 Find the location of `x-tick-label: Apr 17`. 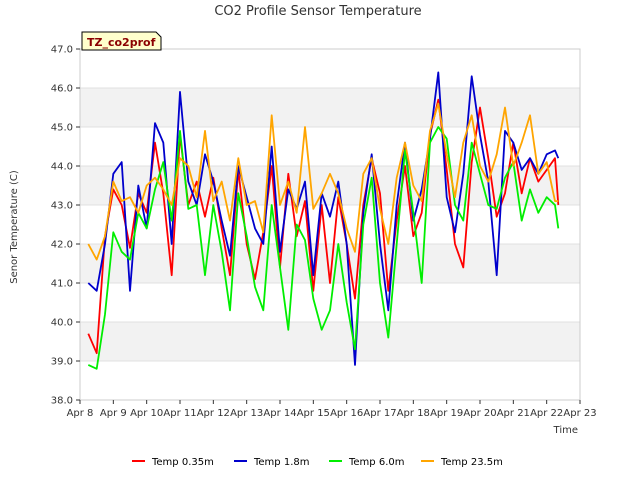

x-tick-label: Apr 17 is located at coordinates (379, 413).